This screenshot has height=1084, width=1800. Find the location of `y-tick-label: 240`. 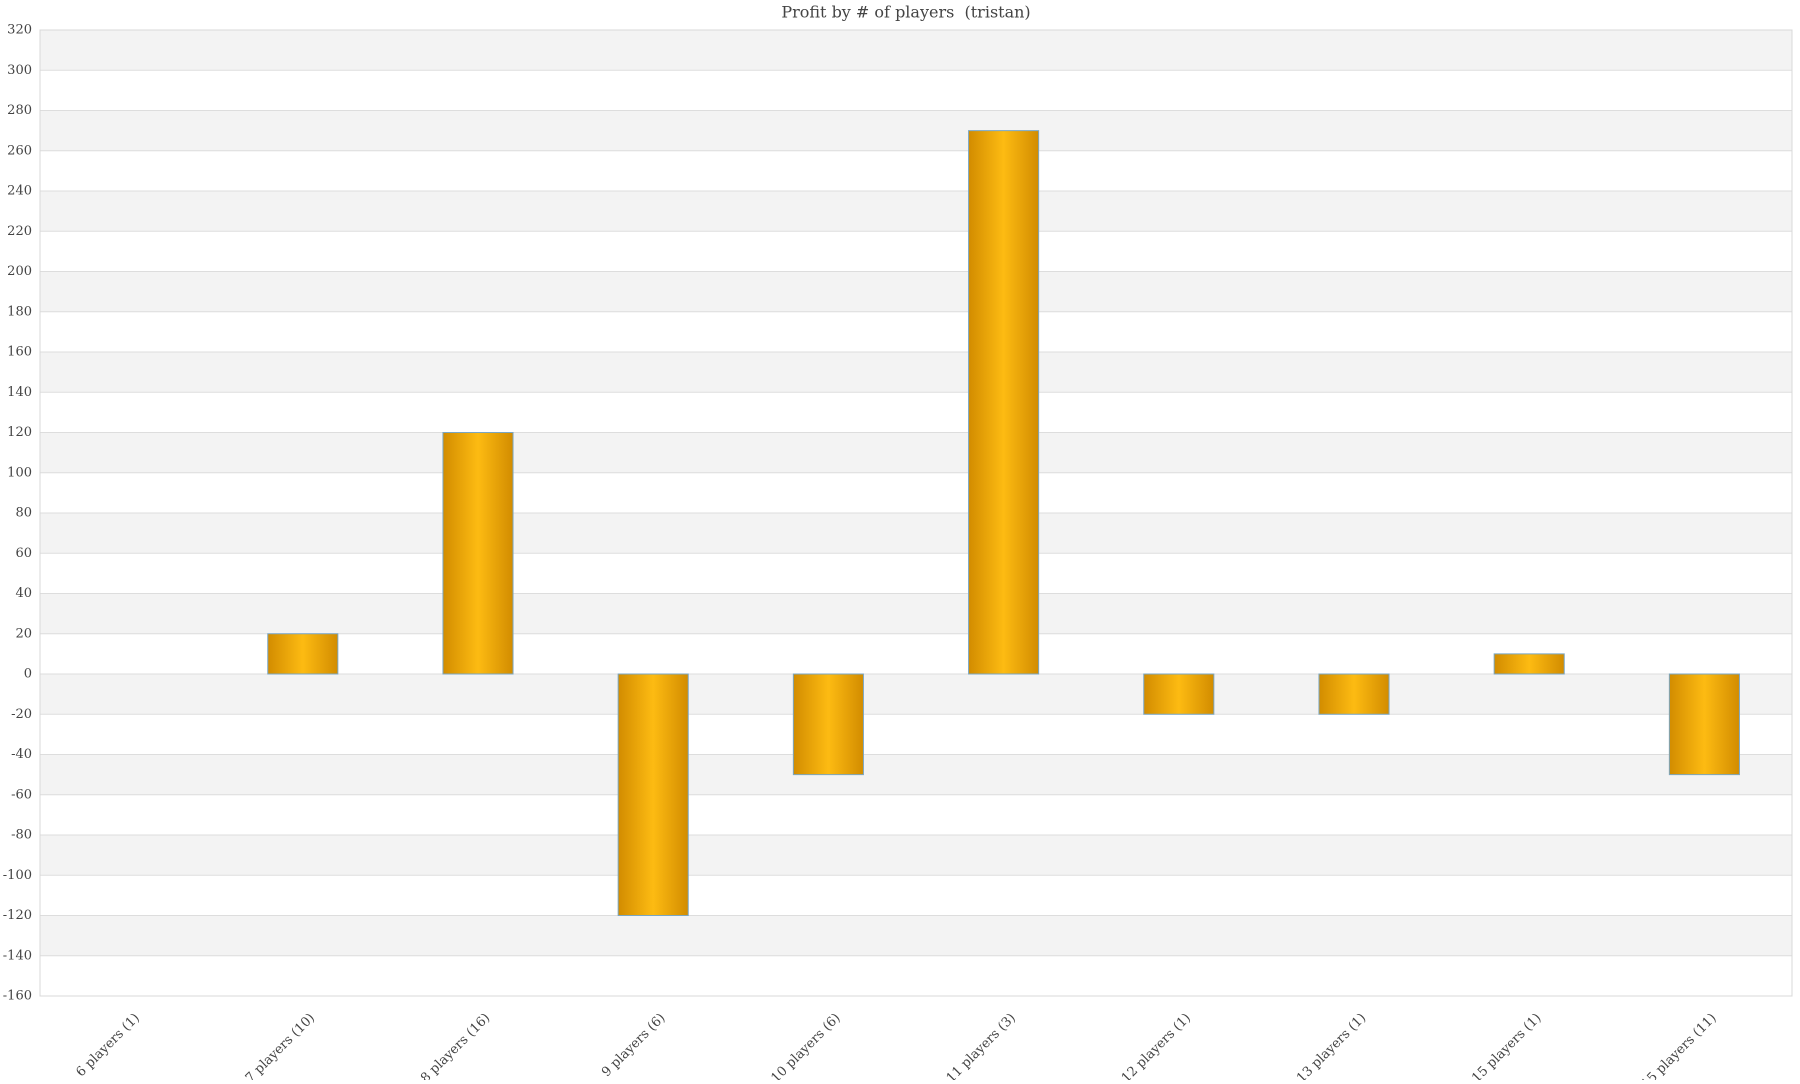

y-tick-label: 240 is located at coordinates (19, 191).